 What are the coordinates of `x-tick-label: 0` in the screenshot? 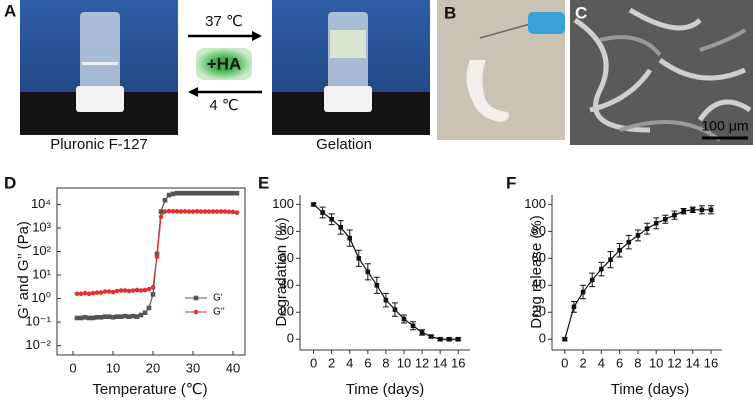 It's located at (72, 367).